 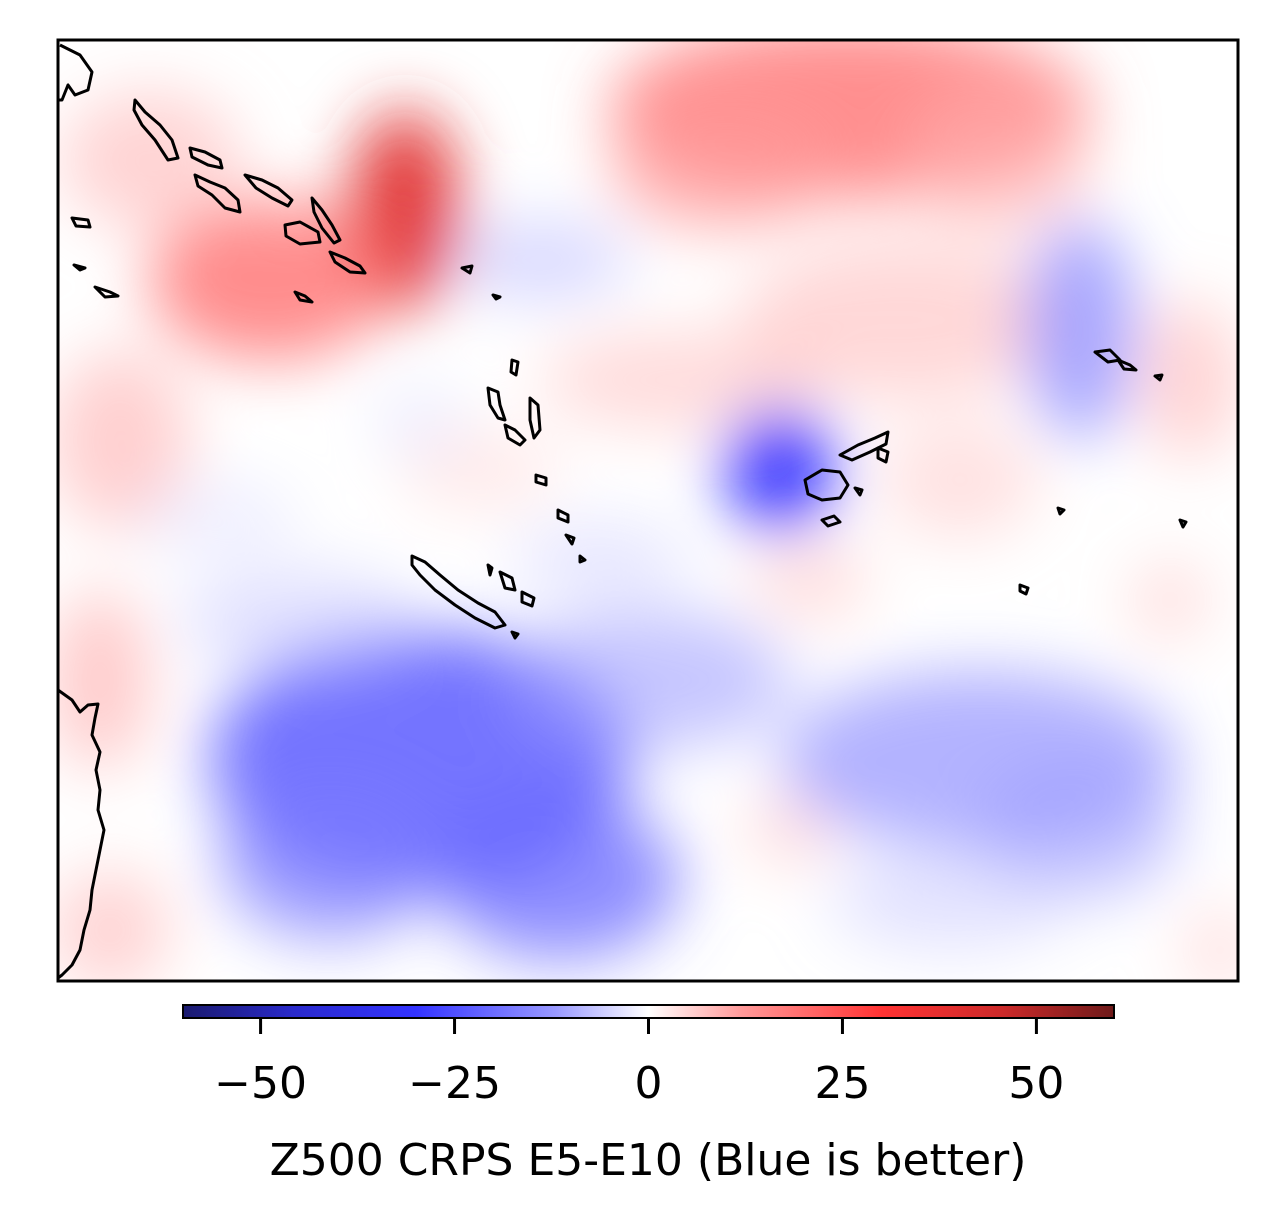 What do you see at coordinates (1183, 523) in the screenshot?
I see `coastline-niue` at bounding box center [1183, 523].